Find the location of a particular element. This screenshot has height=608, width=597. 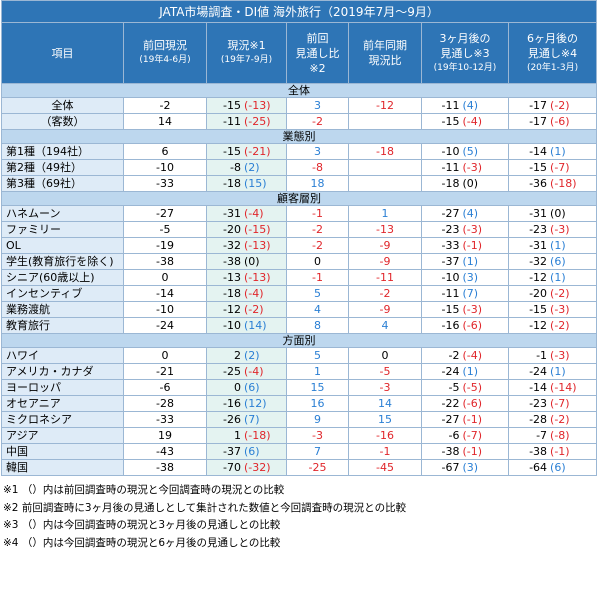

cell-diff: (0) is located at coordinates (558, 213).